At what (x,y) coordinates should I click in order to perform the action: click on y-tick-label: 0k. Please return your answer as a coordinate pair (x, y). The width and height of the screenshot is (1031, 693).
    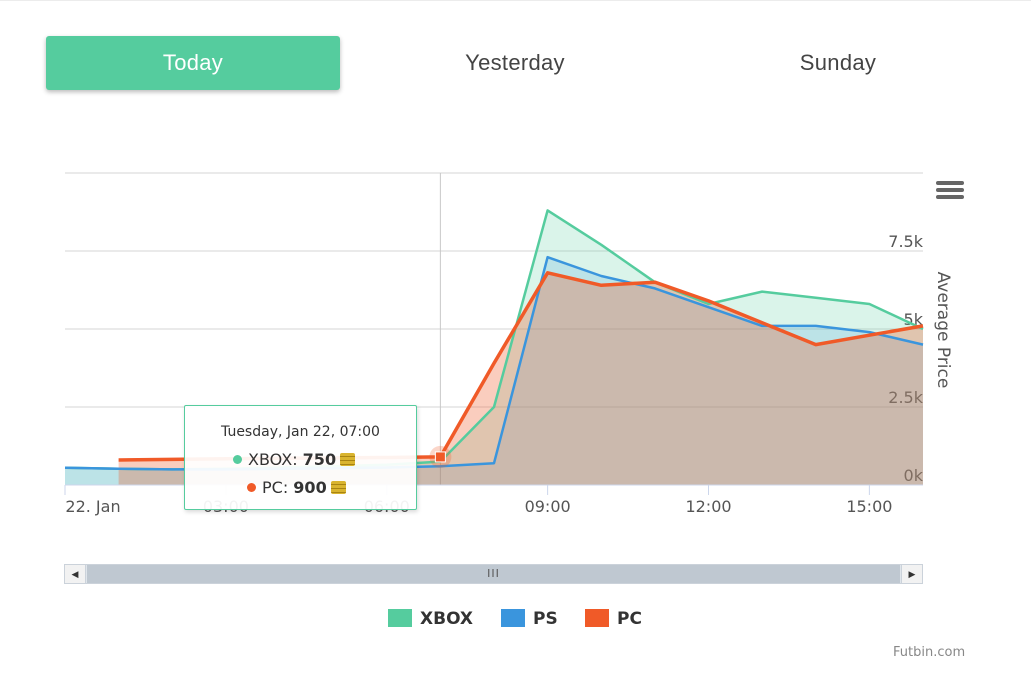
    Looking at the image, I should click on (914, 475).